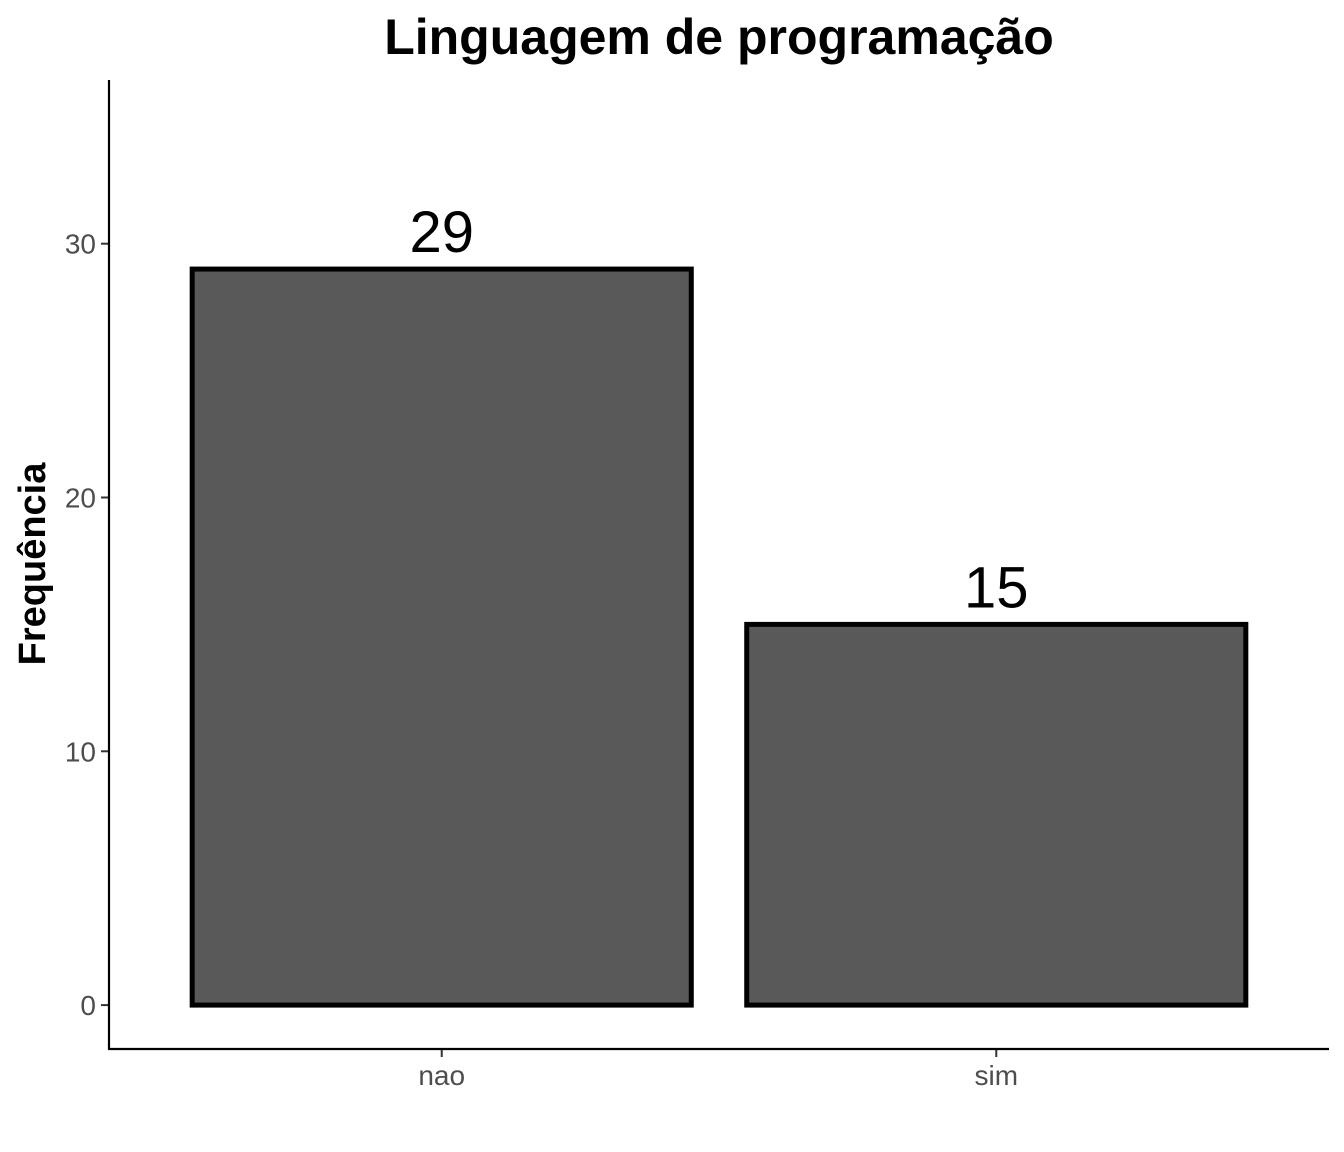  What do you see at coordinates (441, 232) in the screenshot?
I see `data-label-nao: 29` at bounding box center [441, 232].